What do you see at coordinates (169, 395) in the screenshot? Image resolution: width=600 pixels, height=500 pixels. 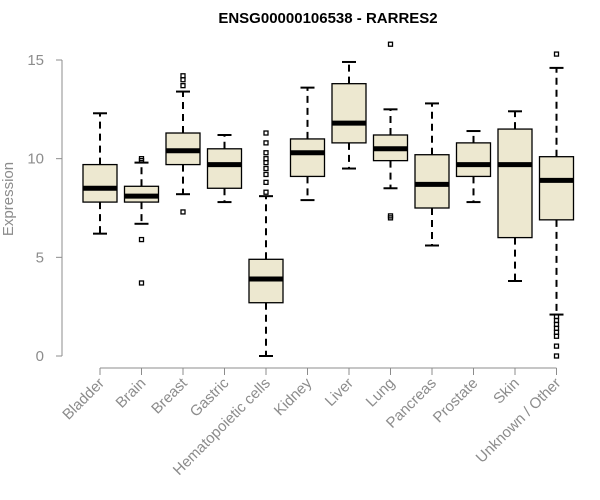 I see `x-tick-label: Breast` at bounding box center [169, 395].